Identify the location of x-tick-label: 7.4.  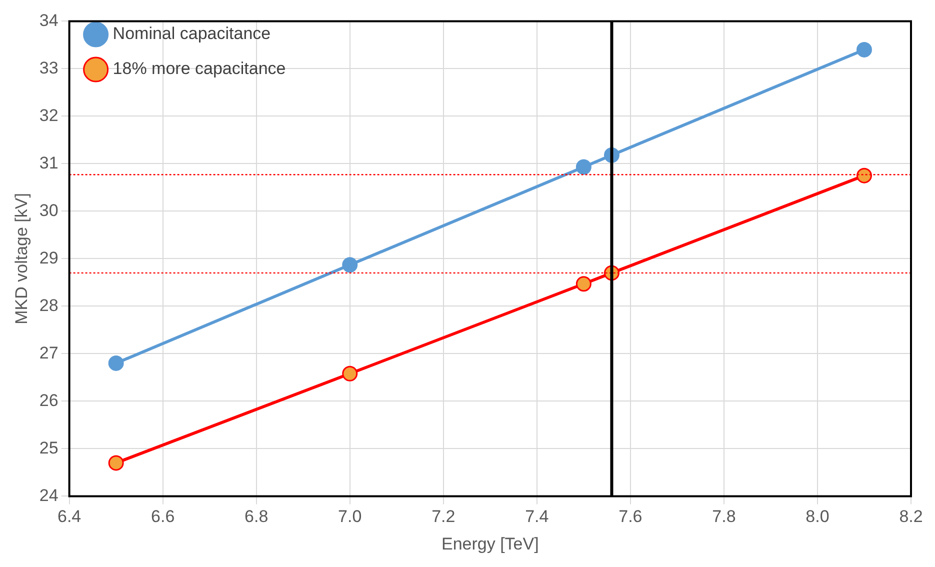
(537, 516).